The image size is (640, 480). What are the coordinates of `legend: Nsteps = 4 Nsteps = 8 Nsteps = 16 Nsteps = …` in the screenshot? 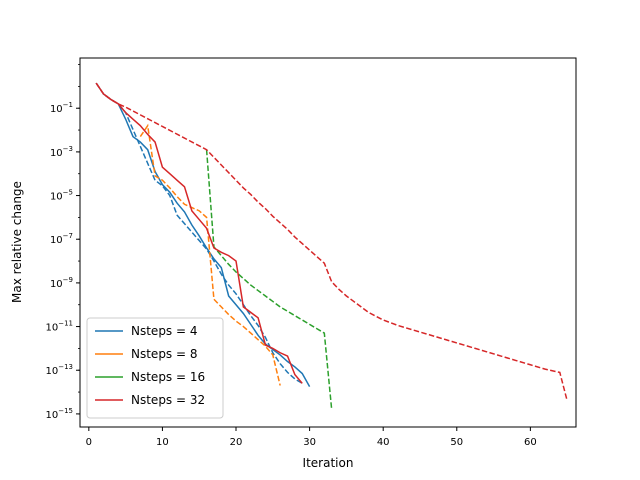 It's located at (155, 368).